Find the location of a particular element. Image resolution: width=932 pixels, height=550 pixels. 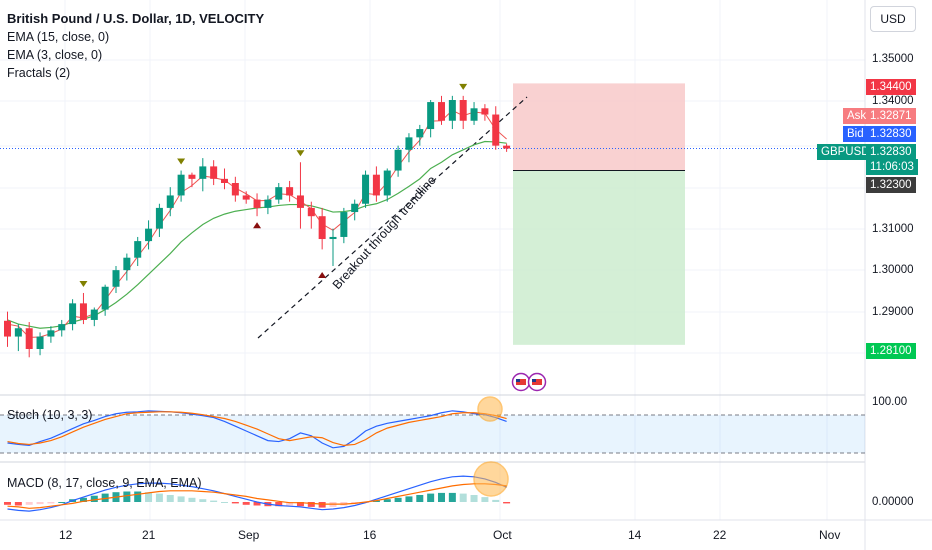

price-tick: 1.35000 is located at coordinates (893, 59).